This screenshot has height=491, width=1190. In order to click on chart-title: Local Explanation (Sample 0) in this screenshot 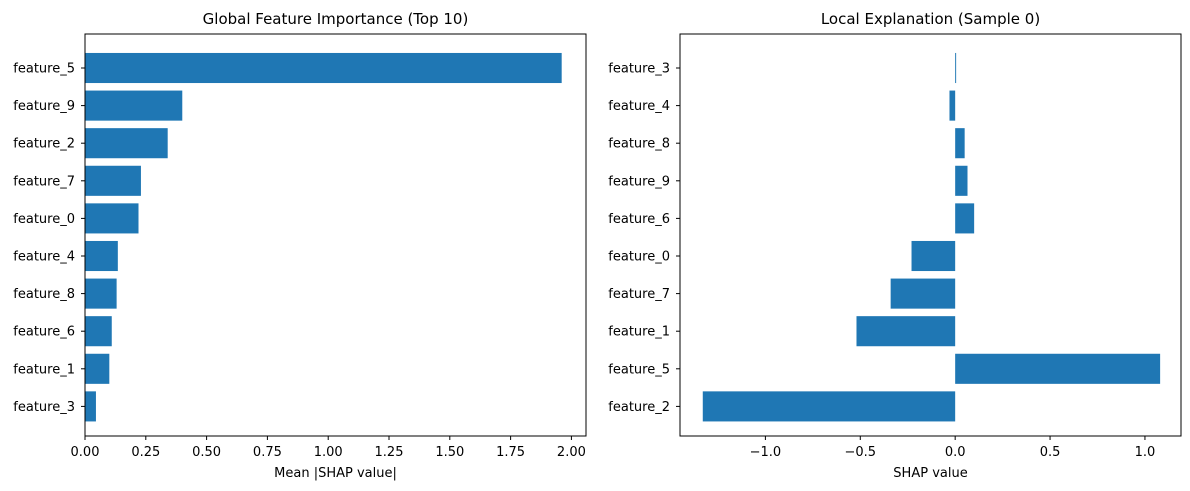, I will do `click(930, 19)`.